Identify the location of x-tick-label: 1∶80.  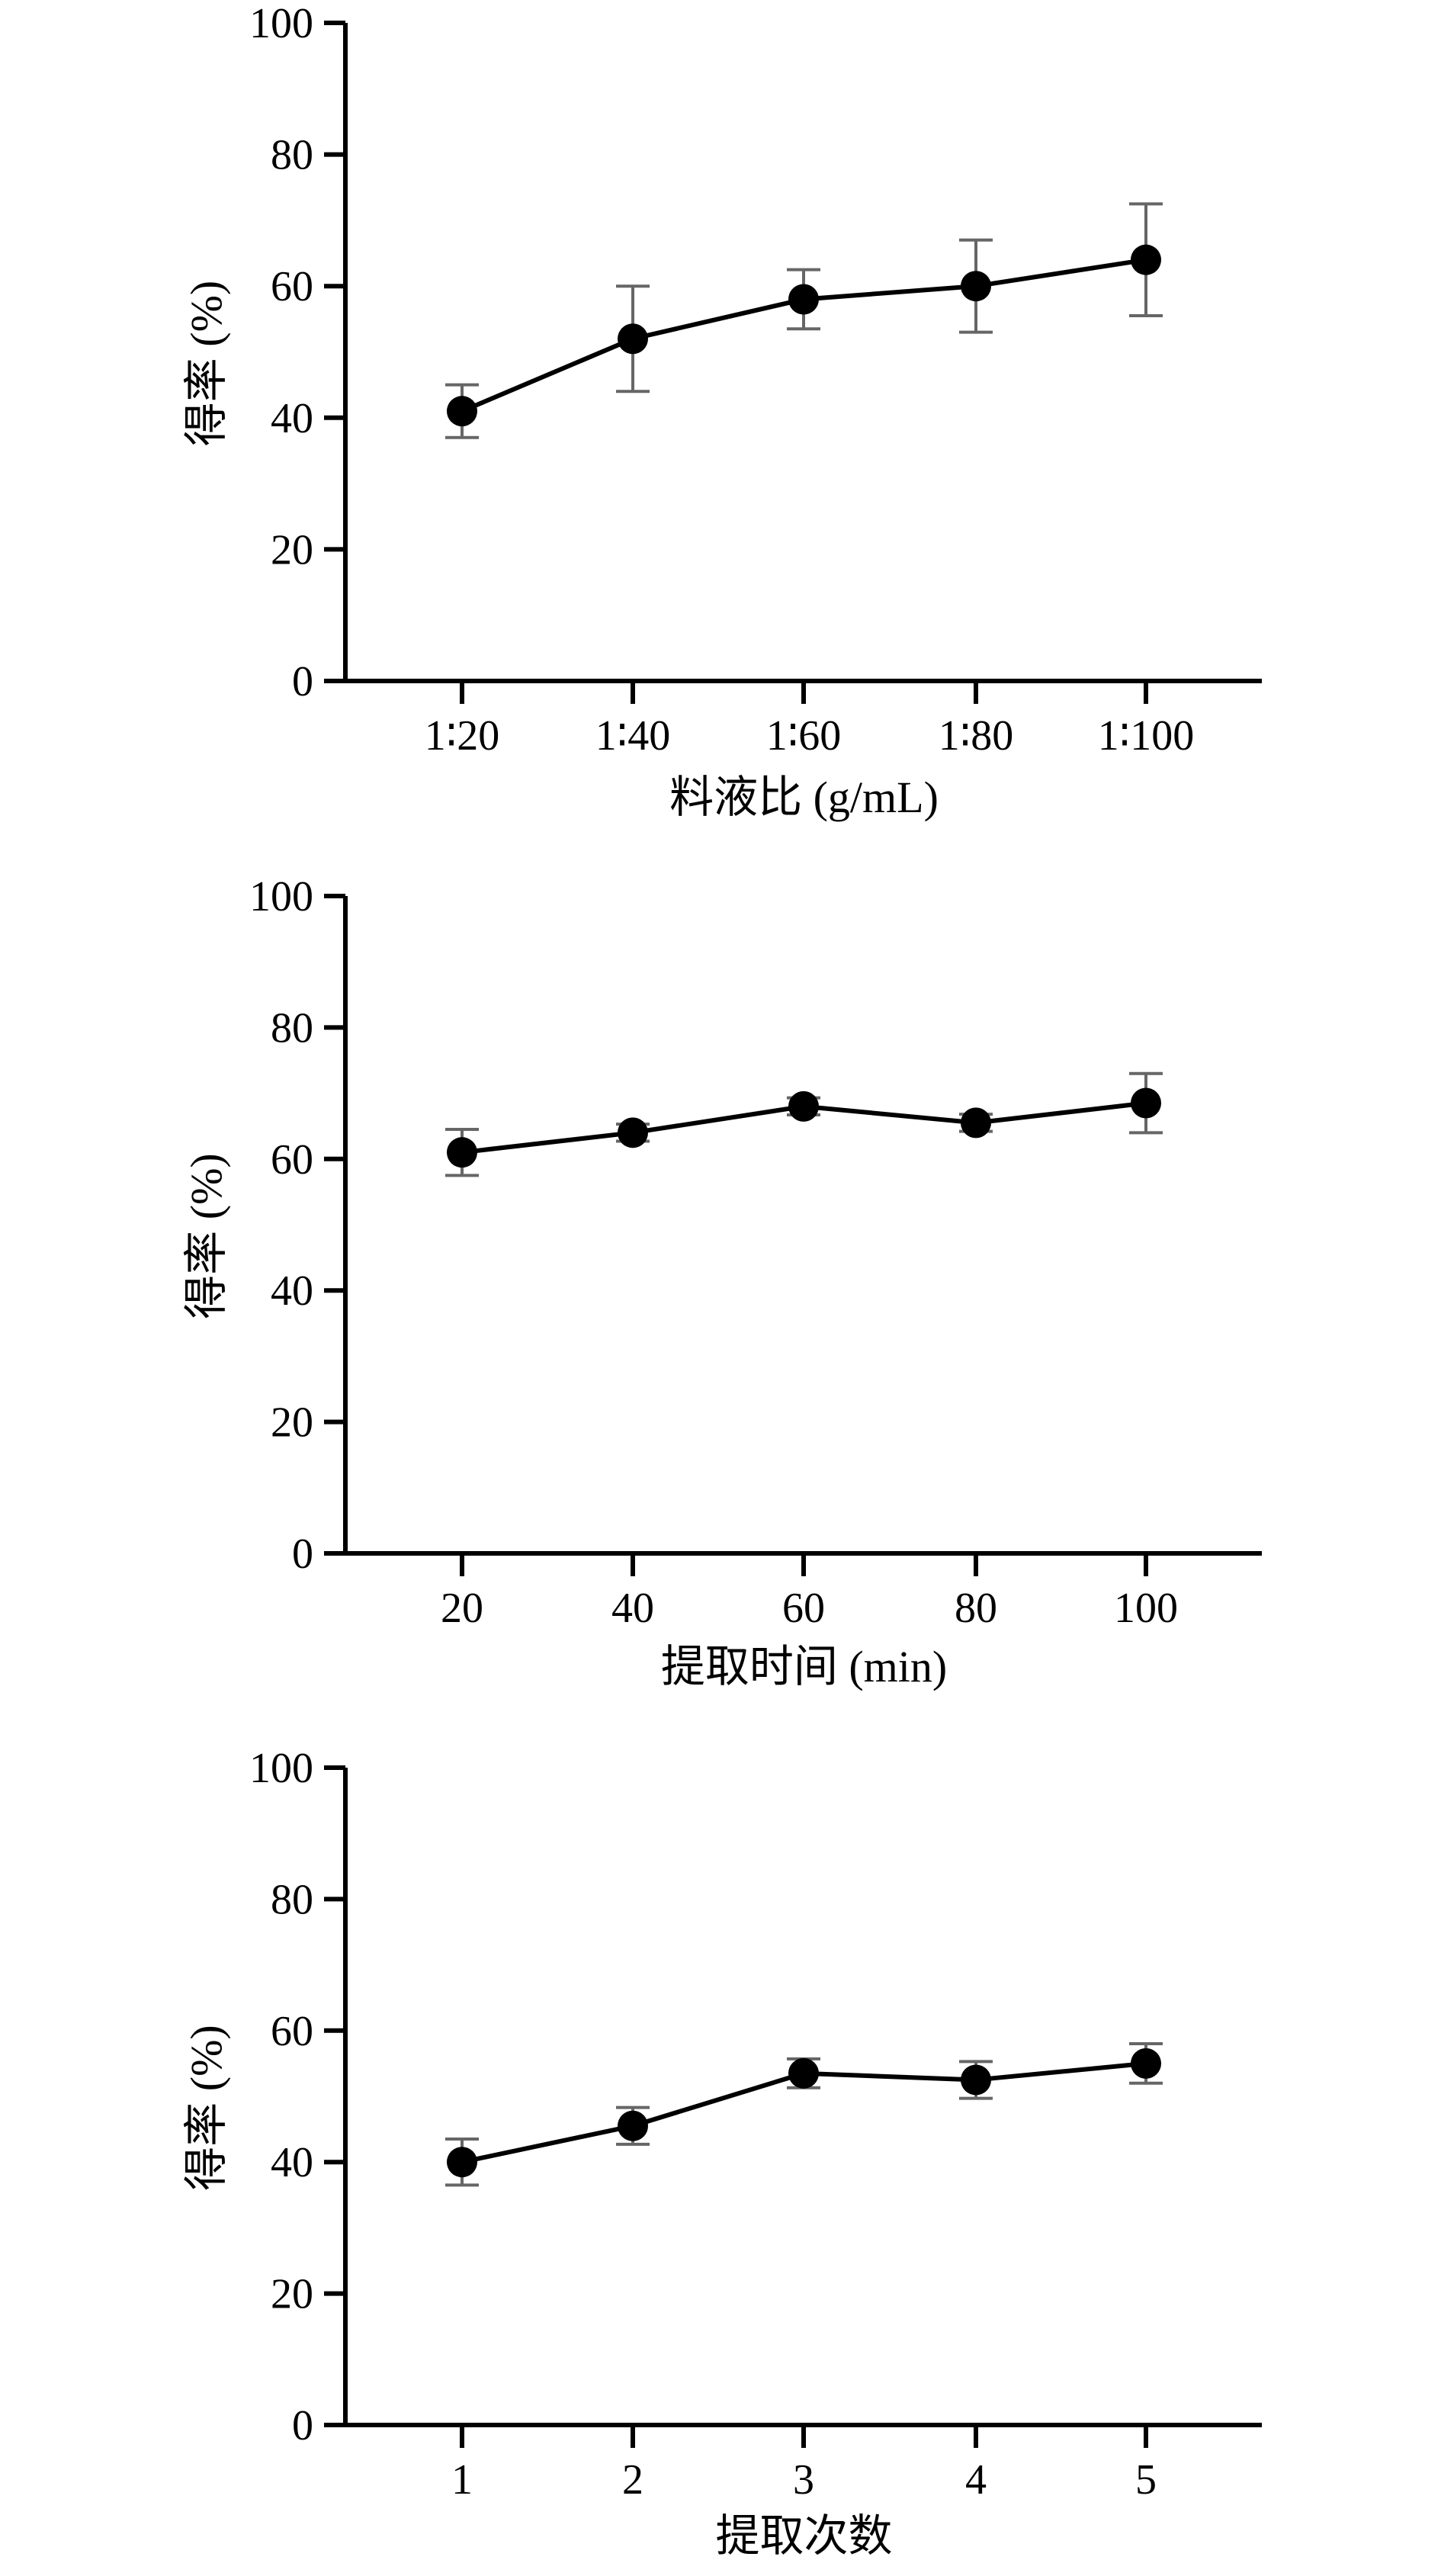
(976, 736).